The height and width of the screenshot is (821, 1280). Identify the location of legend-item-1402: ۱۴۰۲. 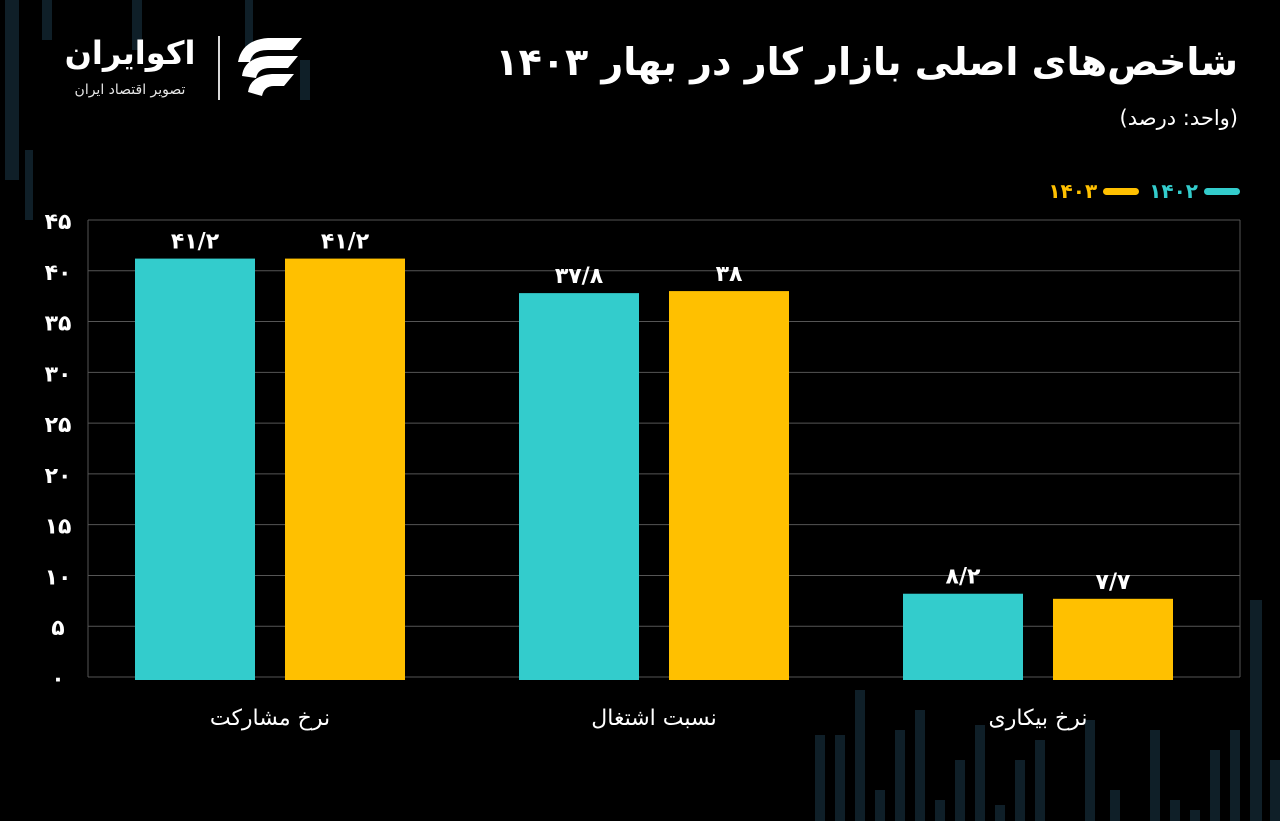
(1194, 191).